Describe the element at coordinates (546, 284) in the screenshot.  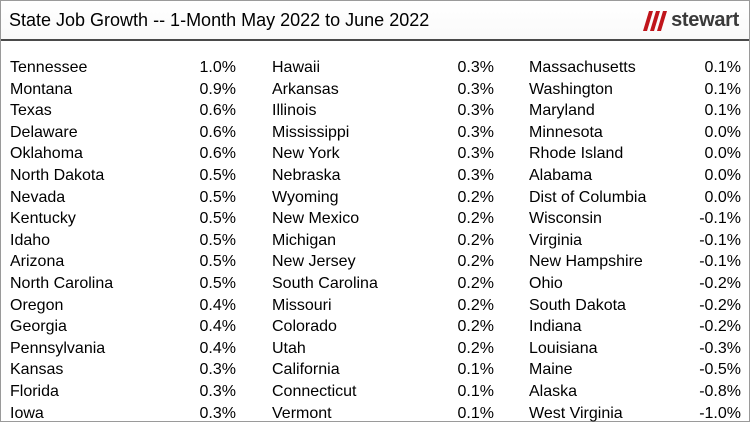
I see `state-name: Ohio` at that location.